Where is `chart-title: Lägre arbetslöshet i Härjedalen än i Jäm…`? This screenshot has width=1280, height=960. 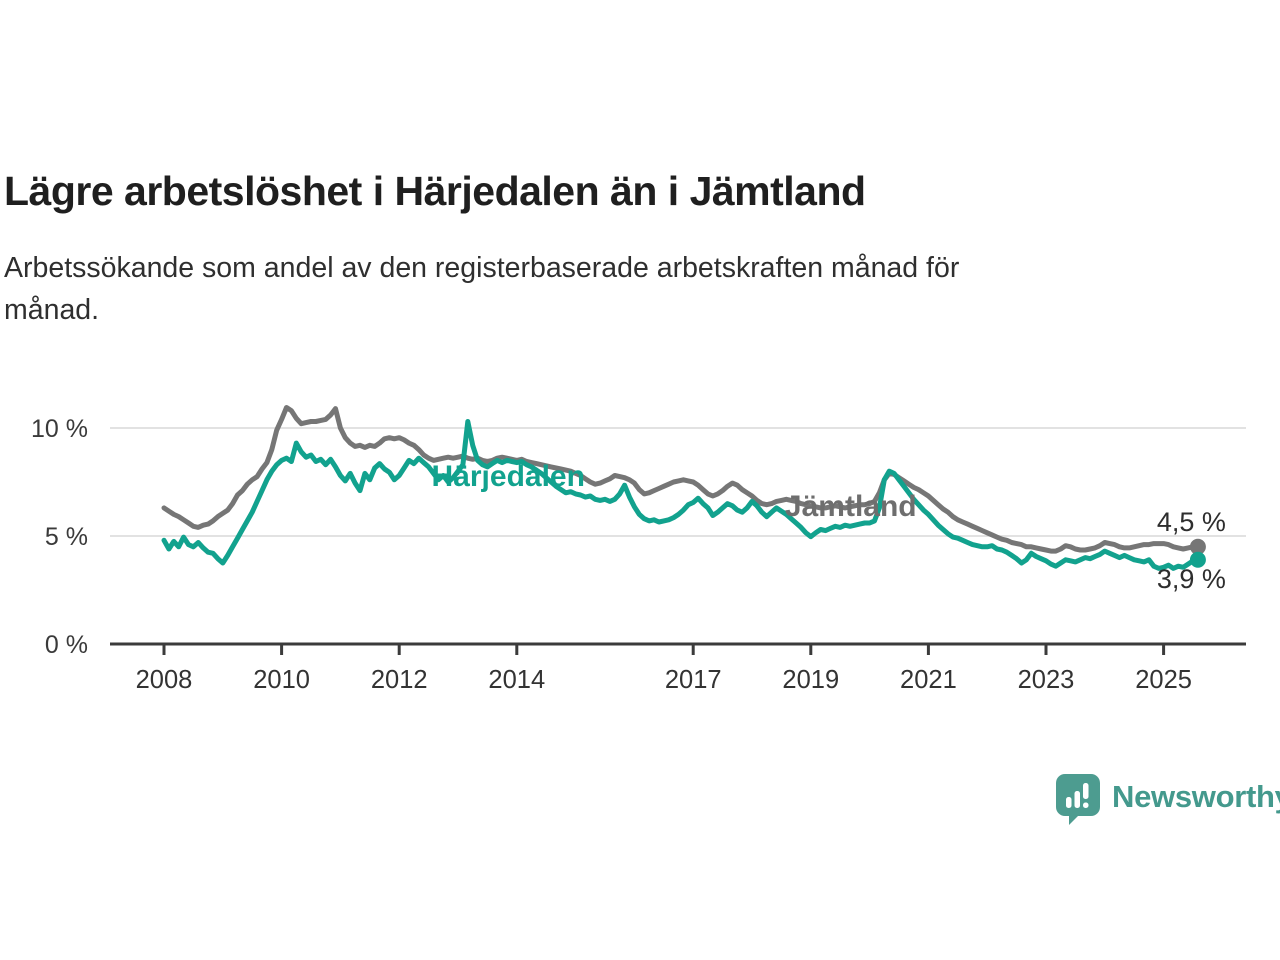
chart-title: Lägre arbetslöshet i Härjedalen än i Jäm… is located at coordinates (435, 191).